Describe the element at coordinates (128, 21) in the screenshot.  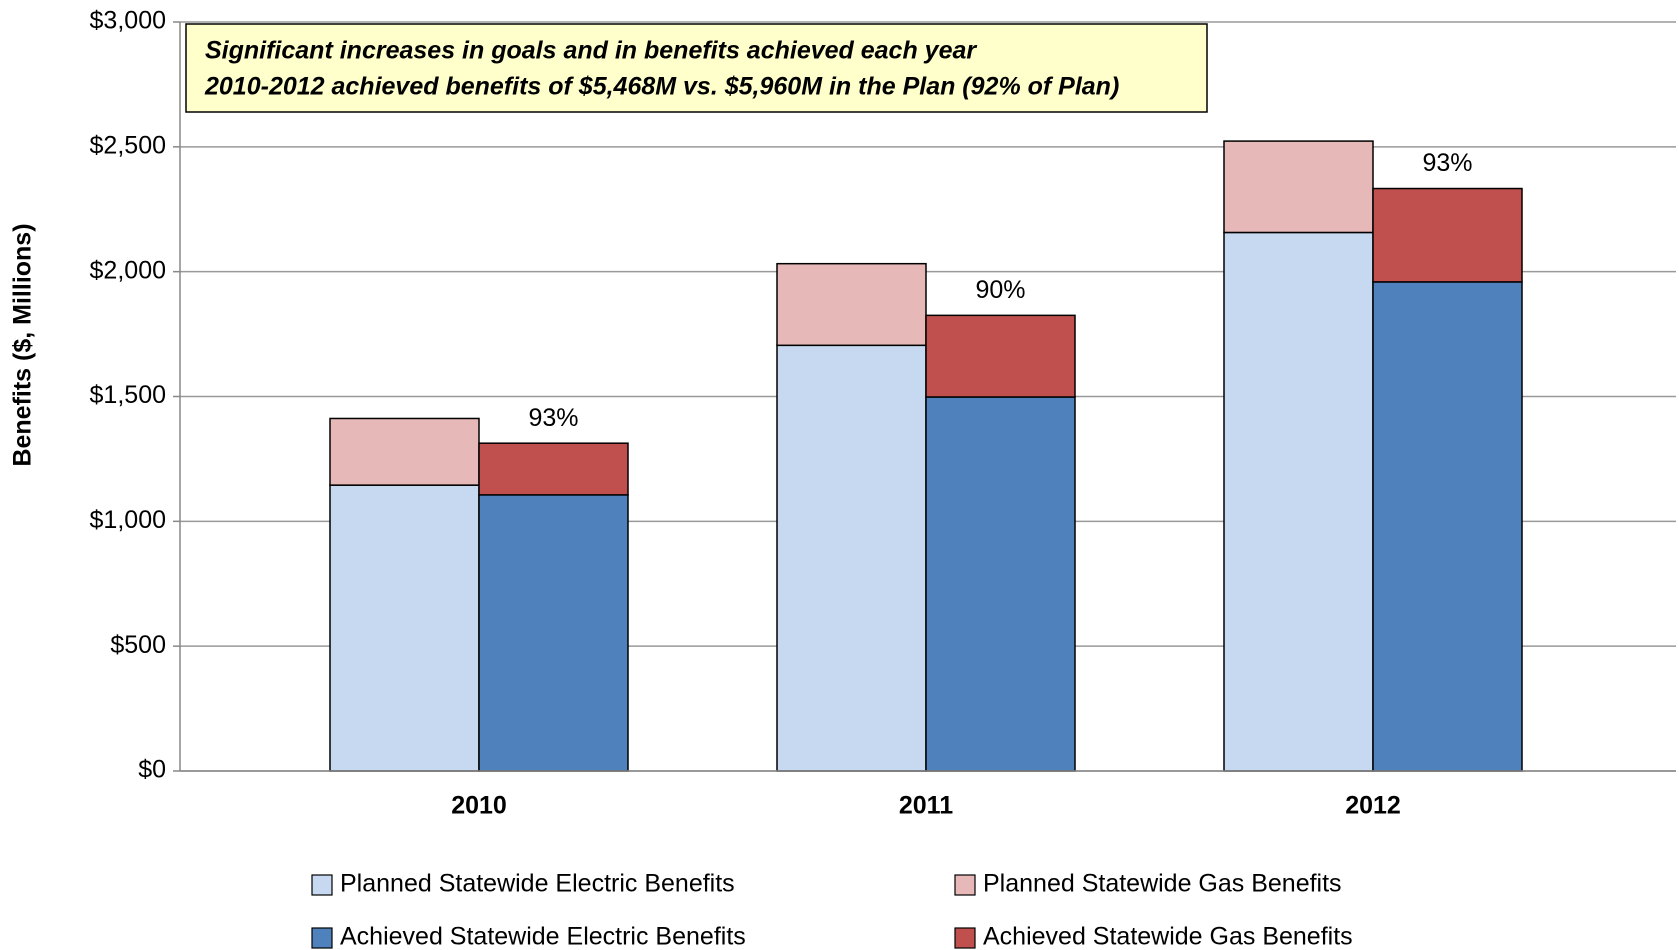
I see `y-tick-label: $3,000` at that location.